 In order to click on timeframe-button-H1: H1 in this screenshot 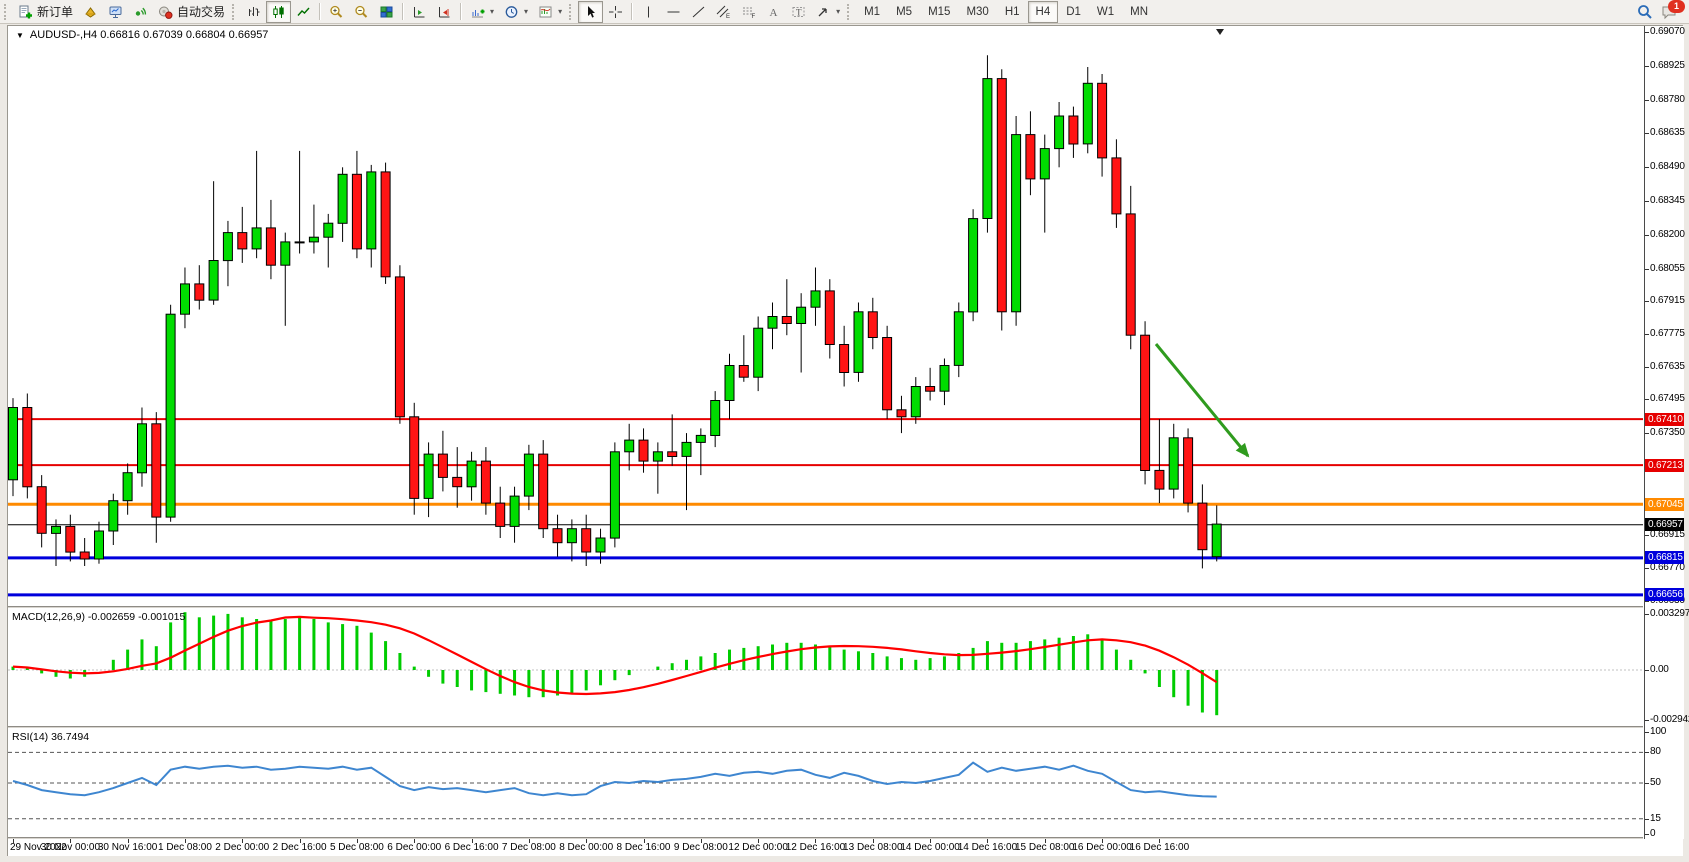, I will do `click(1012, 11)`.